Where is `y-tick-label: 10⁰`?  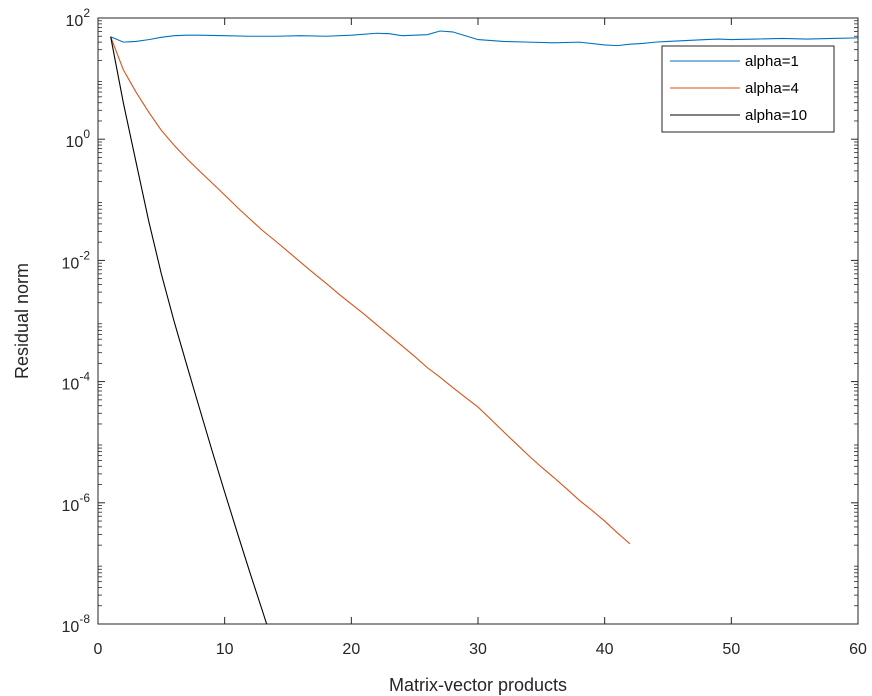 y-tick-label: 10⁰ is located at coordinates (78, 139).